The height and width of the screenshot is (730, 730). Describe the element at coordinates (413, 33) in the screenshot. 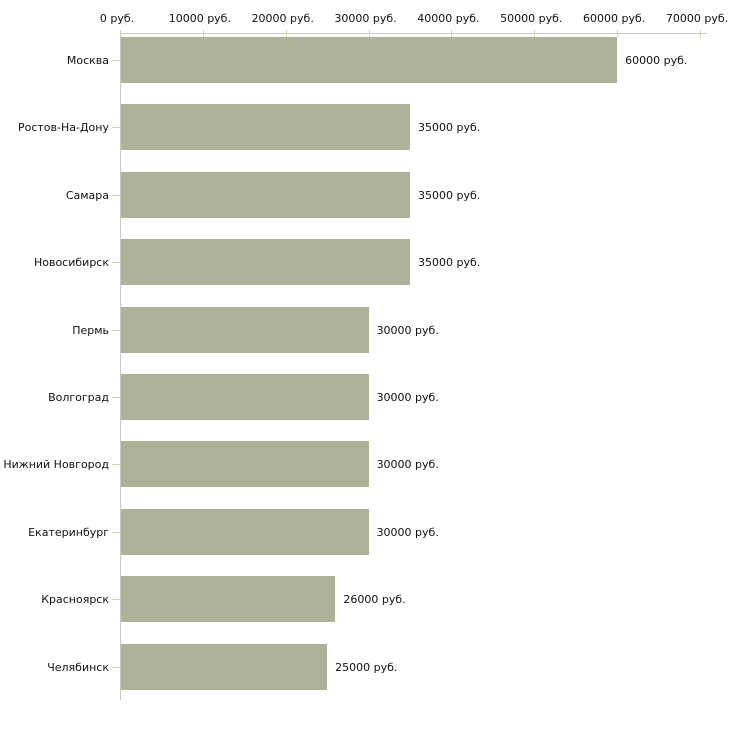

I see `x-axis-line` at that location.